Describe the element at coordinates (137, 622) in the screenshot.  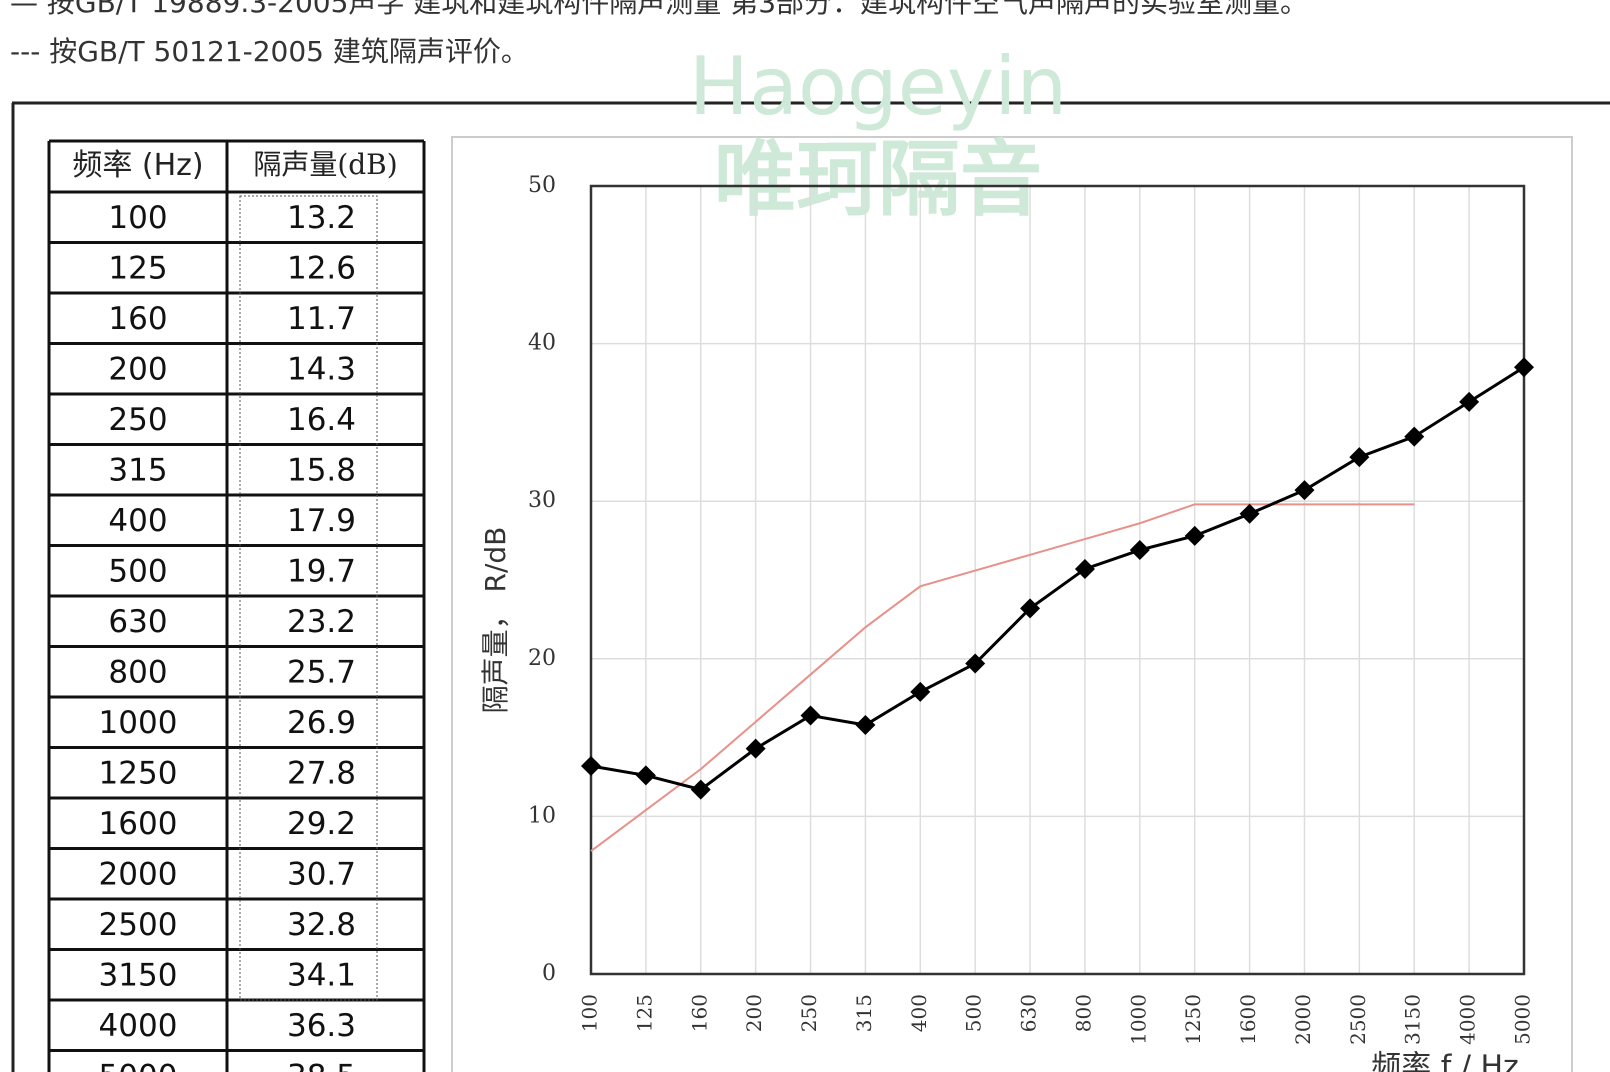
I see `table-cell: 630` at that location.